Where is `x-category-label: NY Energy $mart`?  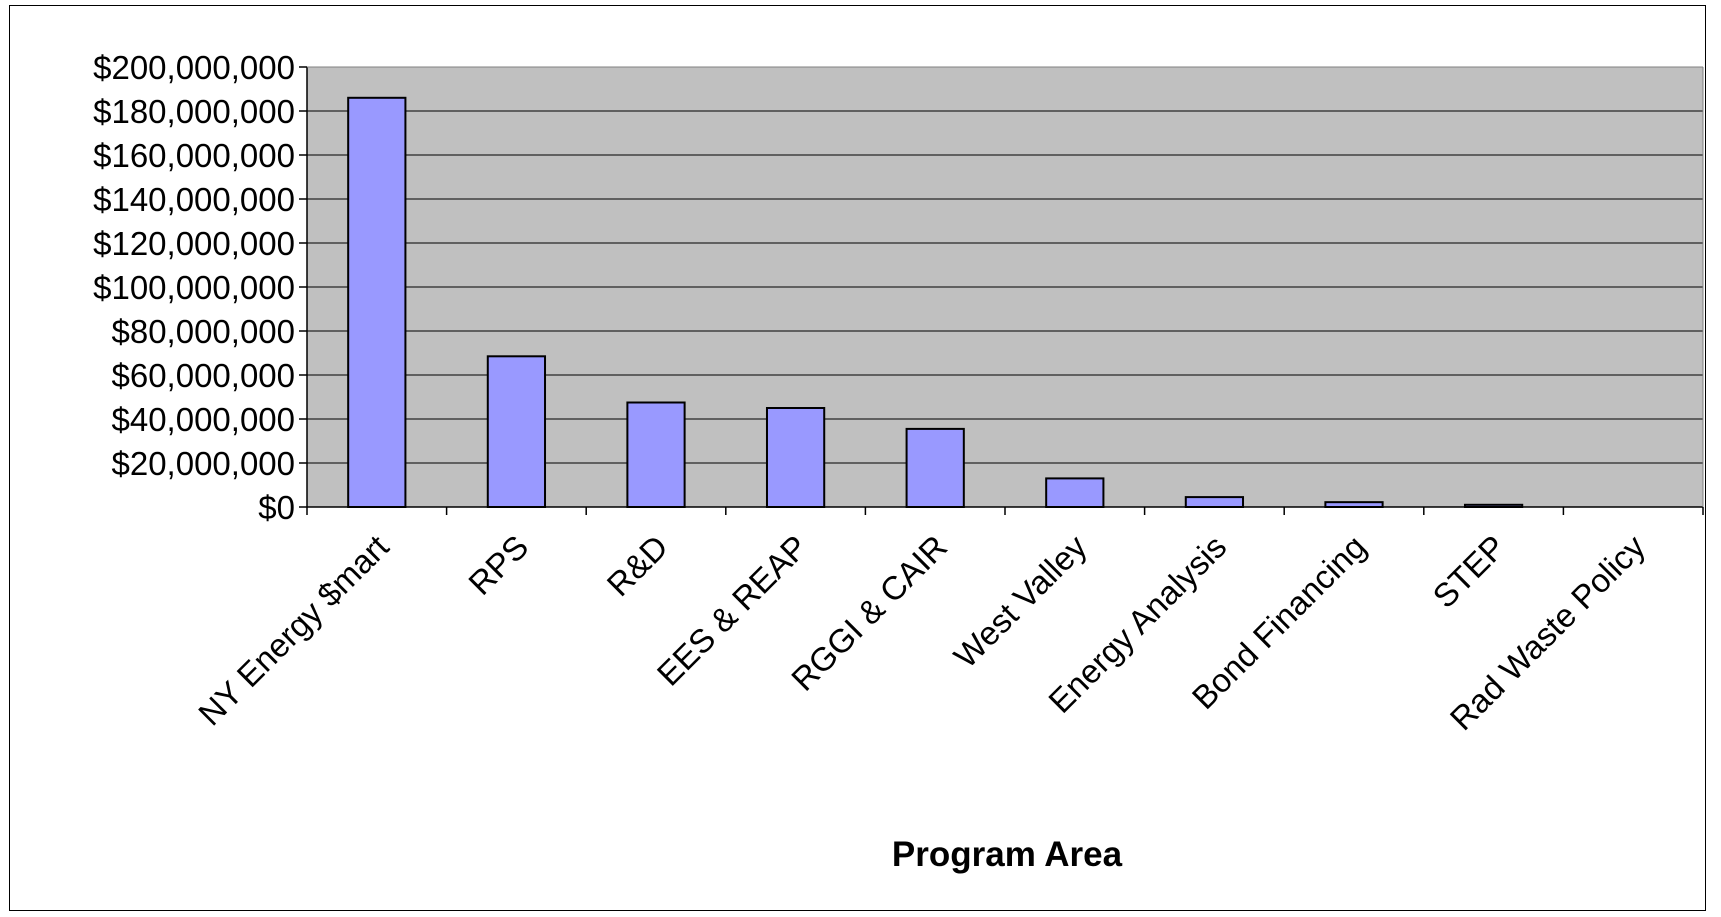 x-category-label: NY Energy $mart is located at coordinates (293, 630).